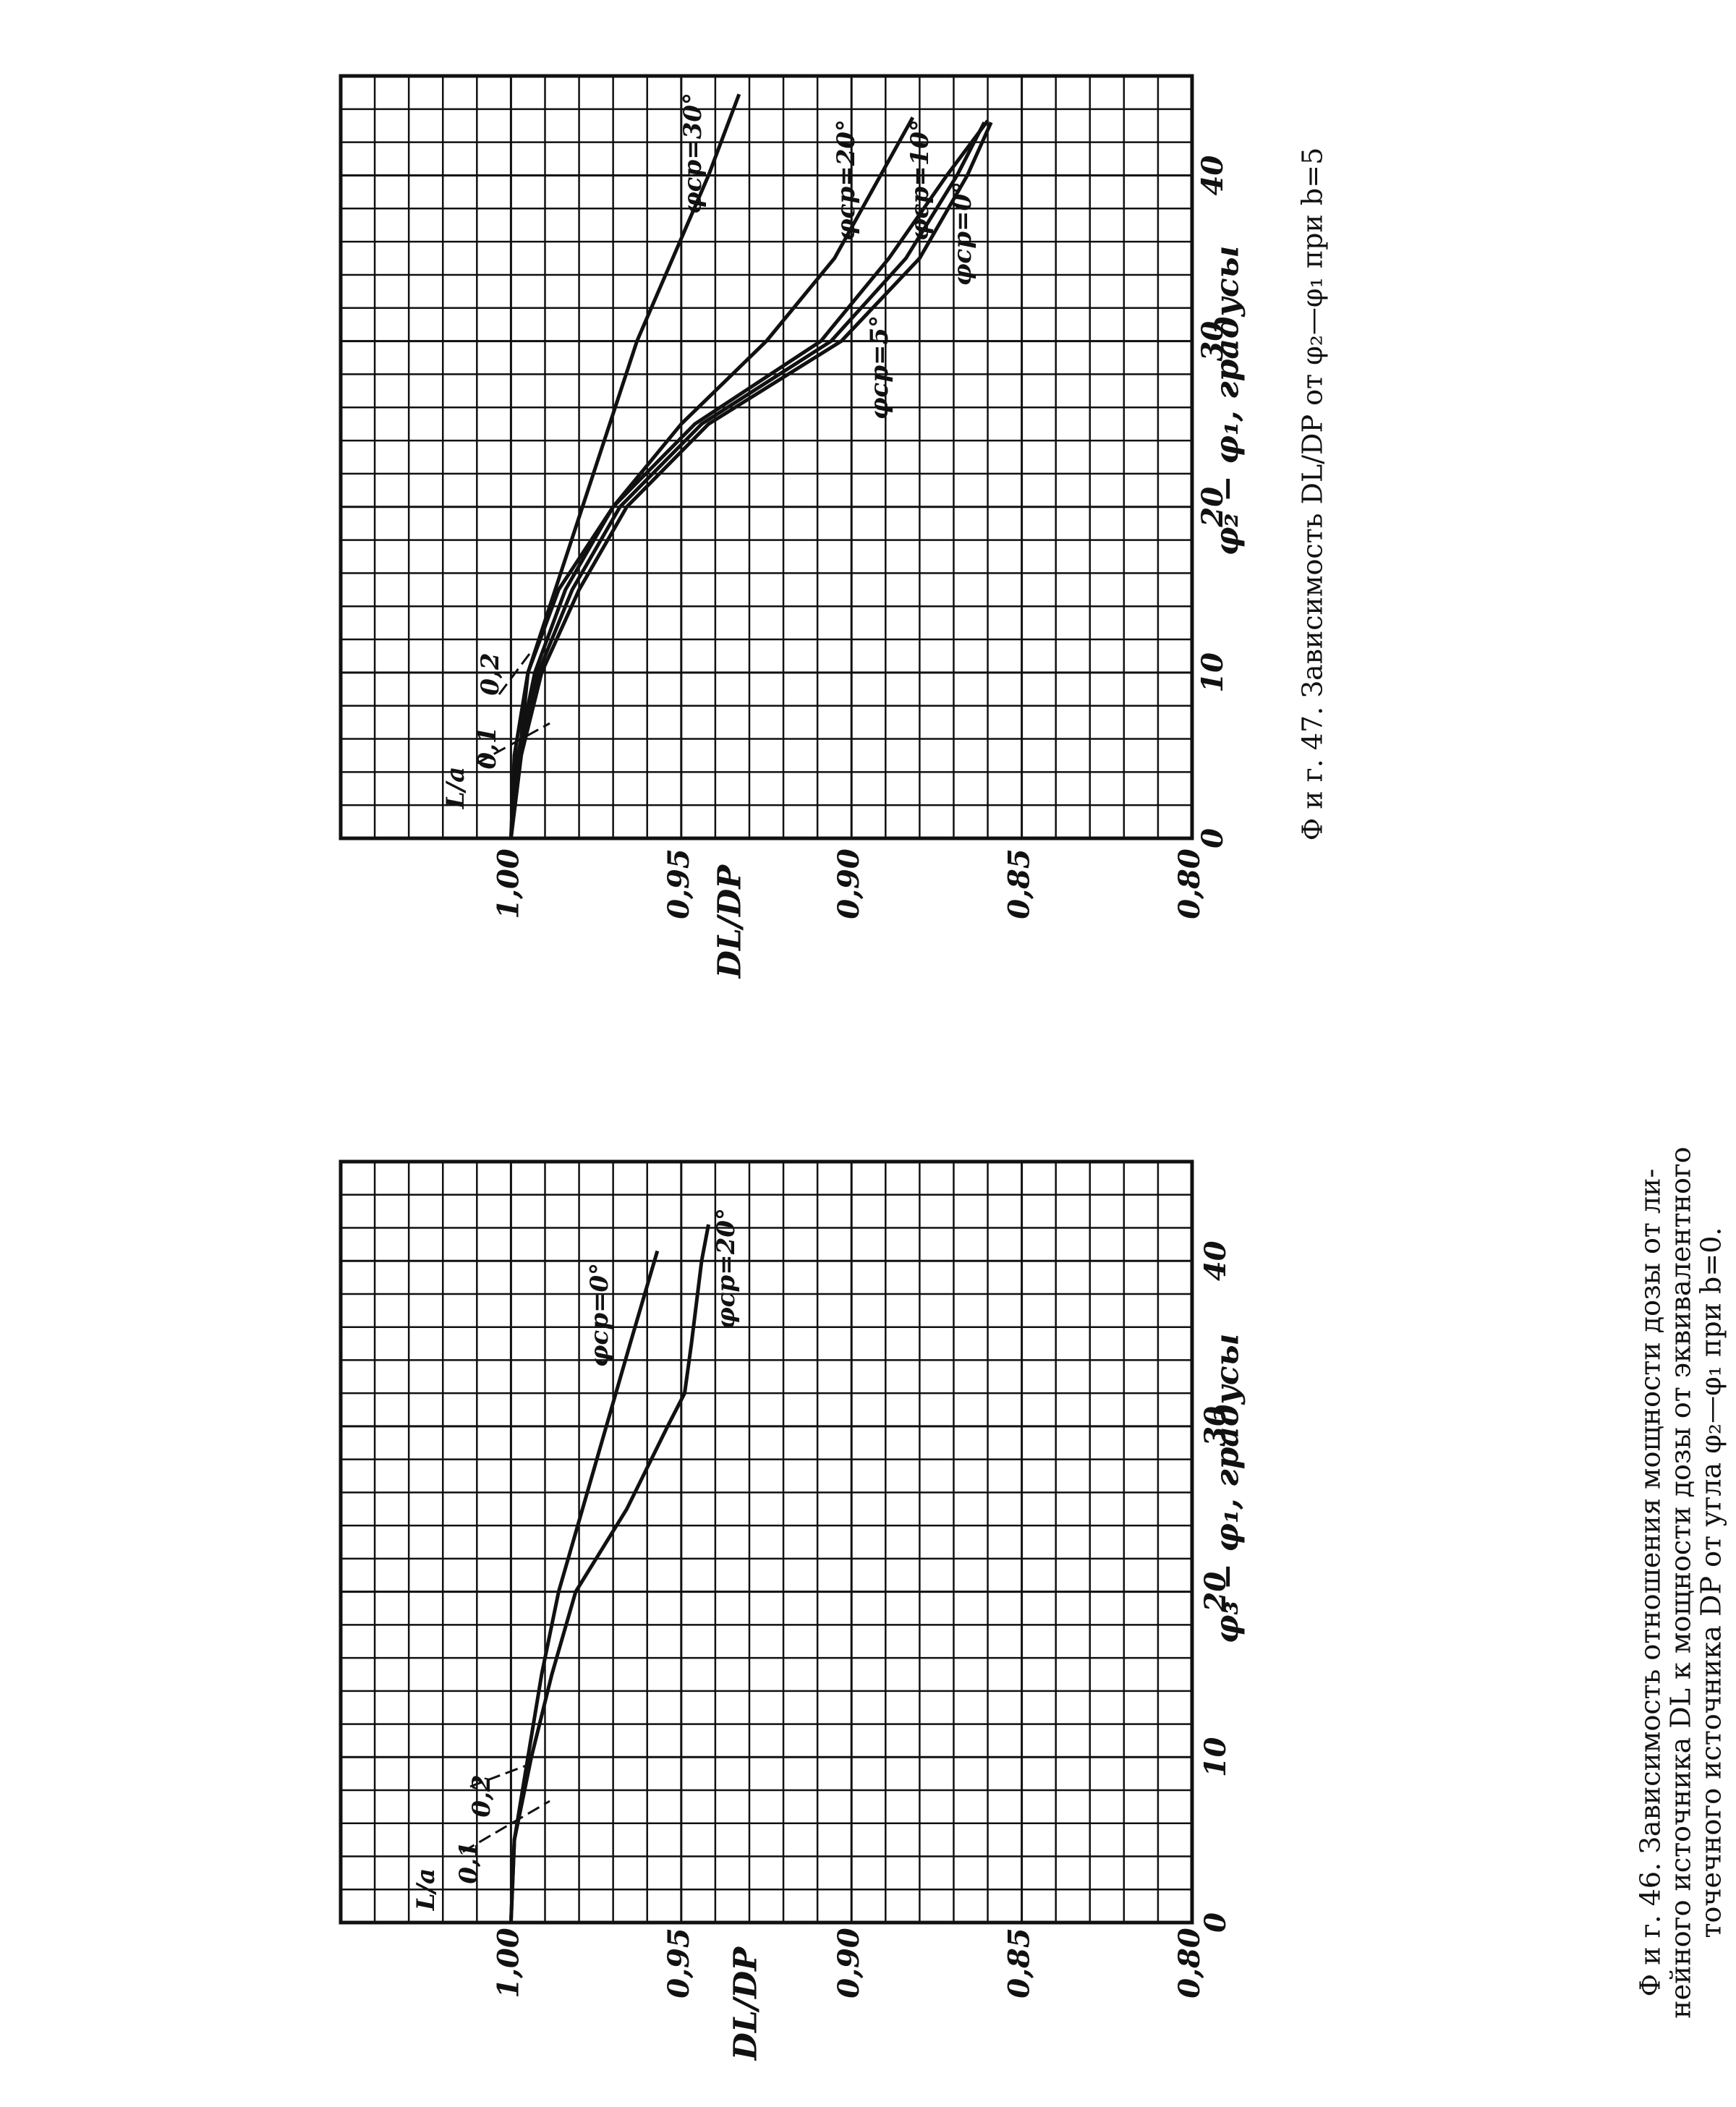  I want to click on x-axis-label: φ₃ − φ₁, градусы, so click(1227, 1489).